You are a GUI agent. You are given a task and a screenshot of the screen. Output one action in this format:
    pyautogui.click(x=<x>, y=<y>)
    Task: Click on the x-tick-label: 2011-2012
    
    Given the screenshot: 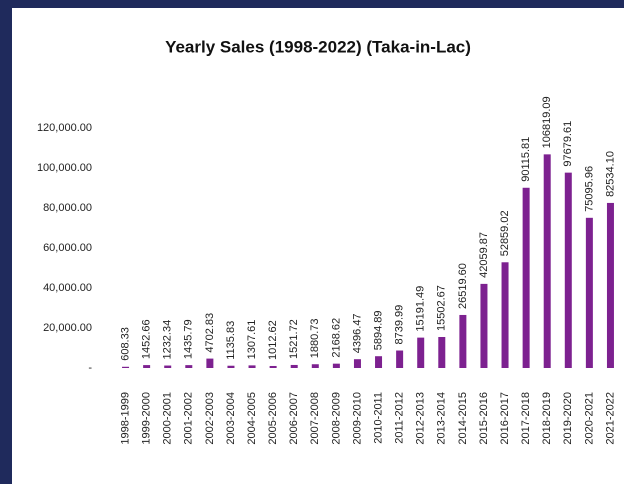 What is the action you would take?
    pyautogui.click(x=400, y=418)
    